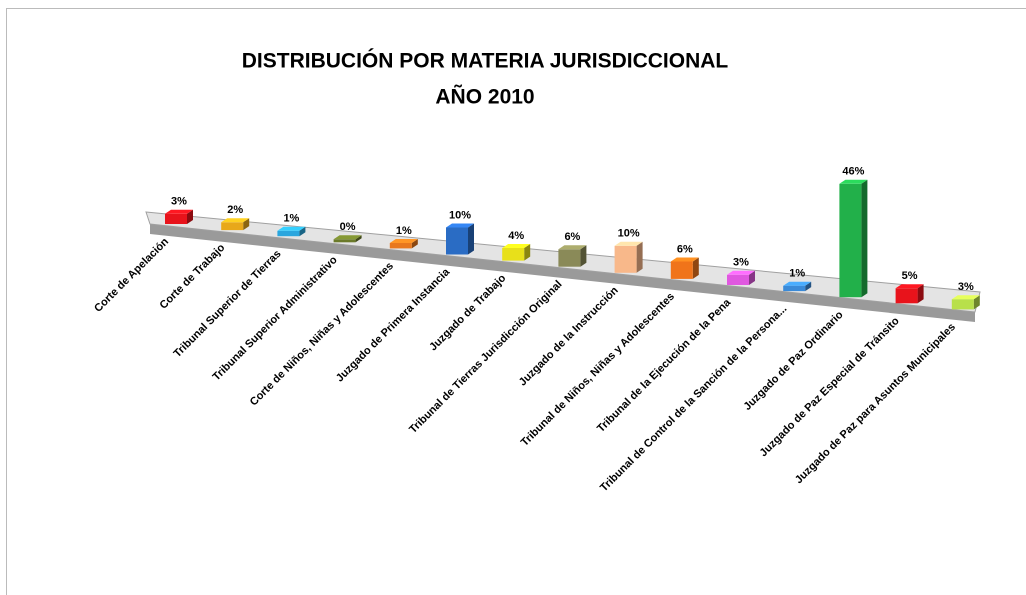  I want to click on category-label: Juzgado de la Instrucción, so click(569, 336).